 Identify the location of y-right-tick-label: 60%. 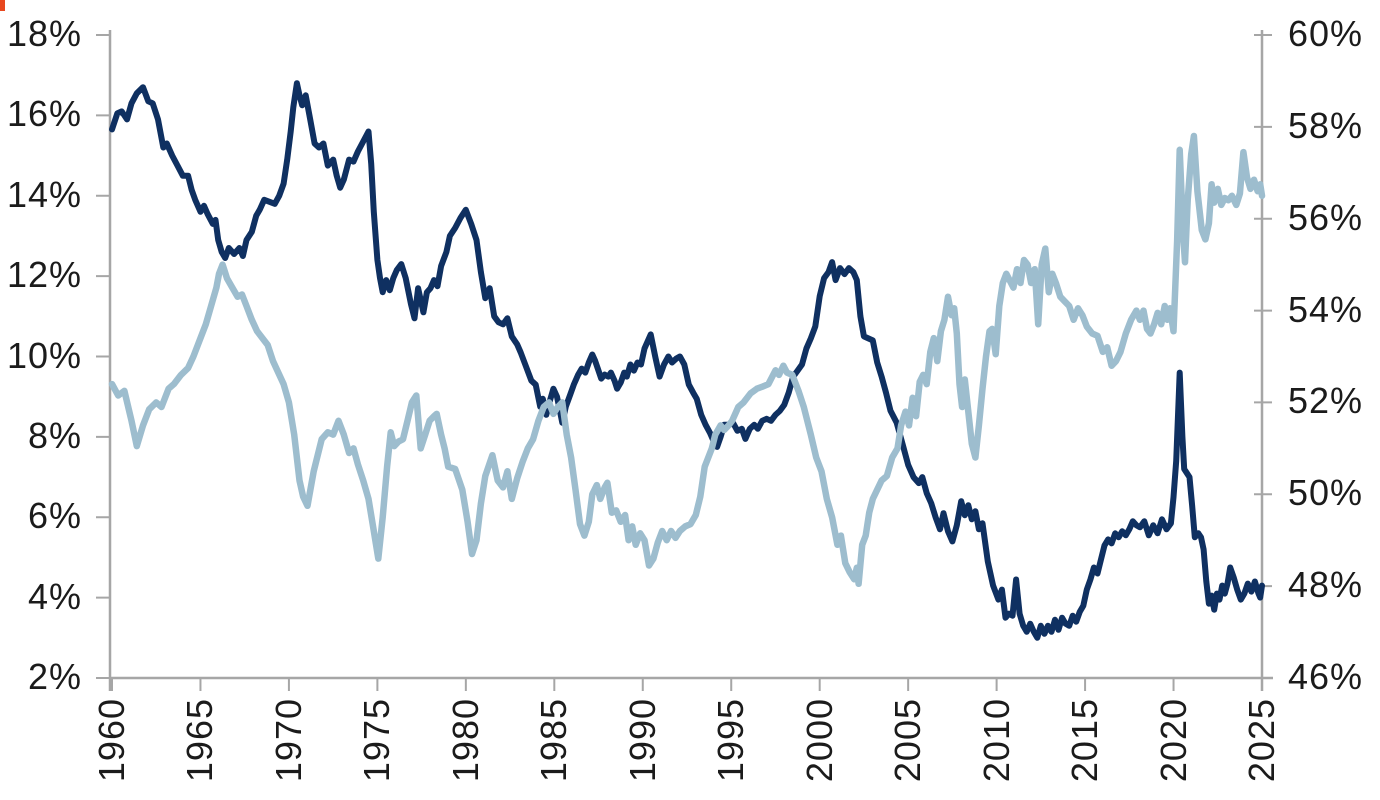
(1326, 33).